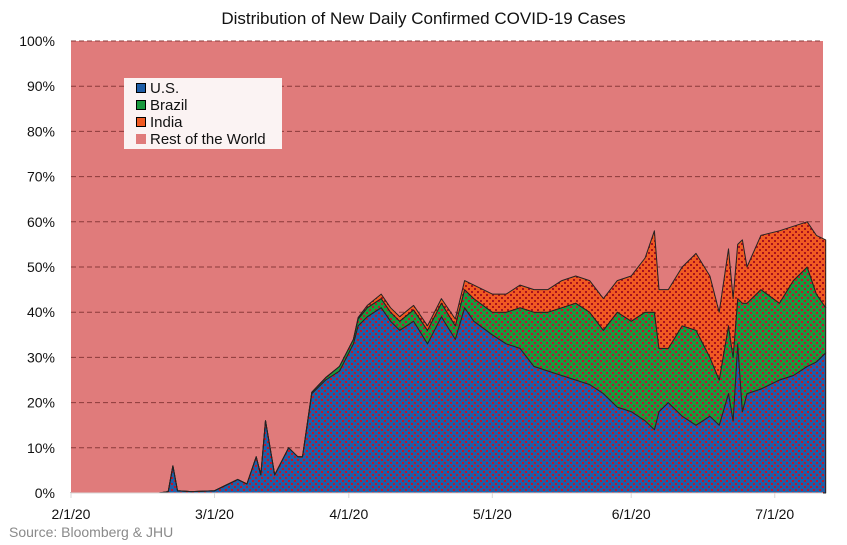 This screenshot has width=847, height=545. What do you see at coordinates (169, 105) in the screenshot?
I see `legend-label: Brazil` at bounding box center [169, 105].